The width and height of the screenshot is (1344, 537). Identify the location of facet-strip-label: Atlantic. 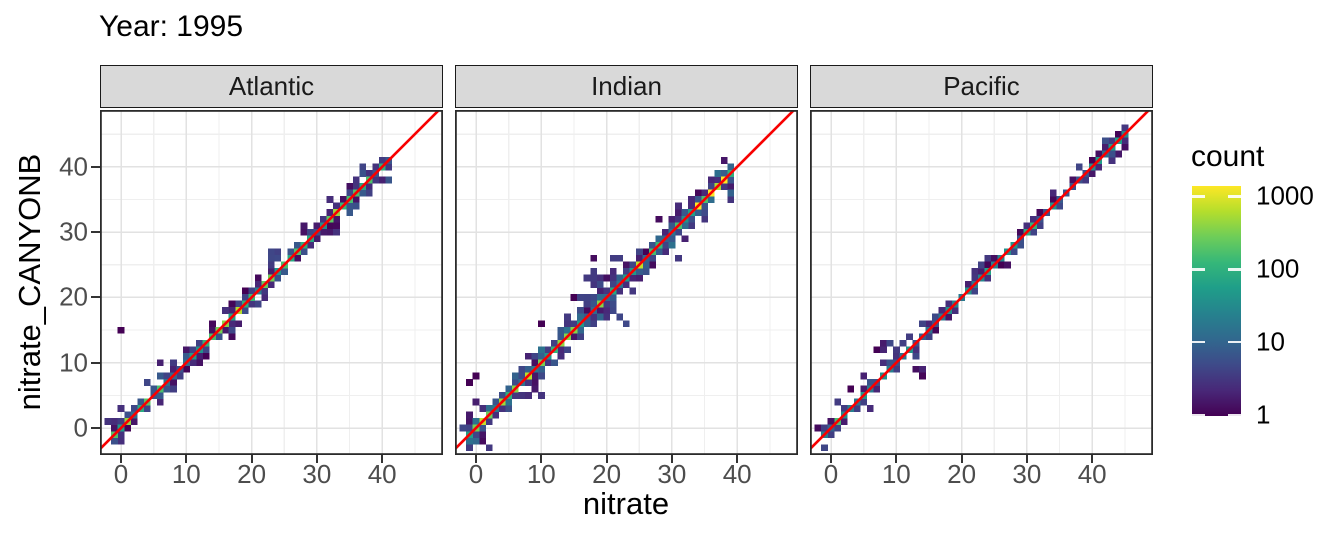
(271, 86).